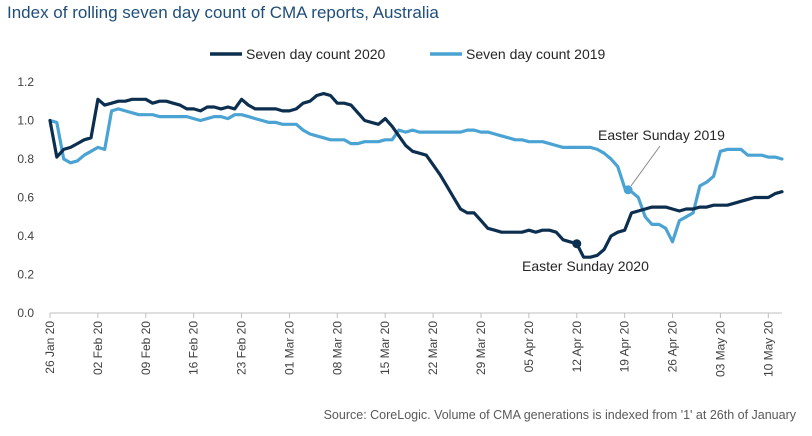 This screenshot has width=812, height=436. What do you see at coordinates (316, 54) in the screenshot?
I see `legend-label: Seven day count 2020` at bounding box center [316, 54].